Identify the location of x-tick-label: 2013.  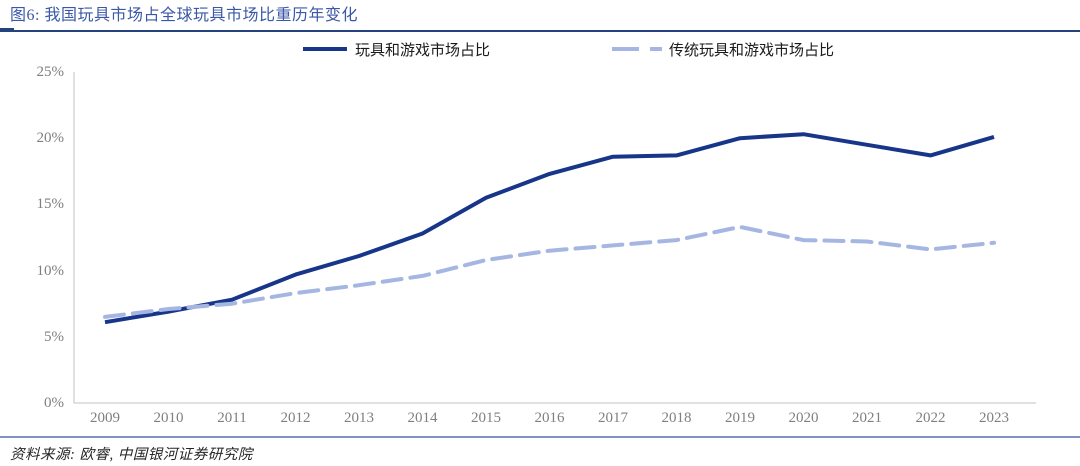
(359, 418).